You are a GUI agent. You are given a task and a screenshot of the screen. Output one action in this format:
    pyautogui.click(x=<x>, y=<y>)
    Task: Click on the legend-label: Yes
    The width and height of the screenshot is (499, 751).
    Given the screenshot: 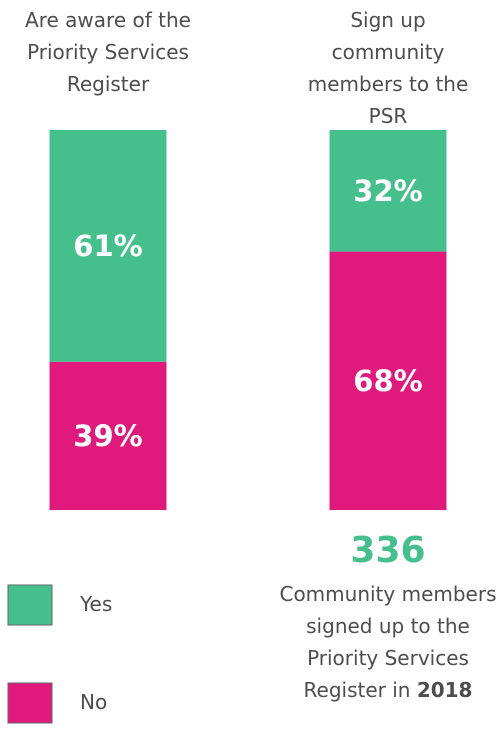 What is the action you would take?
    pyautogui.click(x=96, y=604)
    